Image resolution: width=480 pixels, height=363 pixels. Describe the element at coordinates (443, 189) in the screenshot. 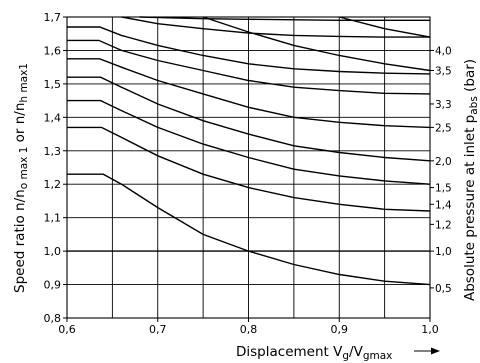

I see `pressure-label: 1,5` at that location.